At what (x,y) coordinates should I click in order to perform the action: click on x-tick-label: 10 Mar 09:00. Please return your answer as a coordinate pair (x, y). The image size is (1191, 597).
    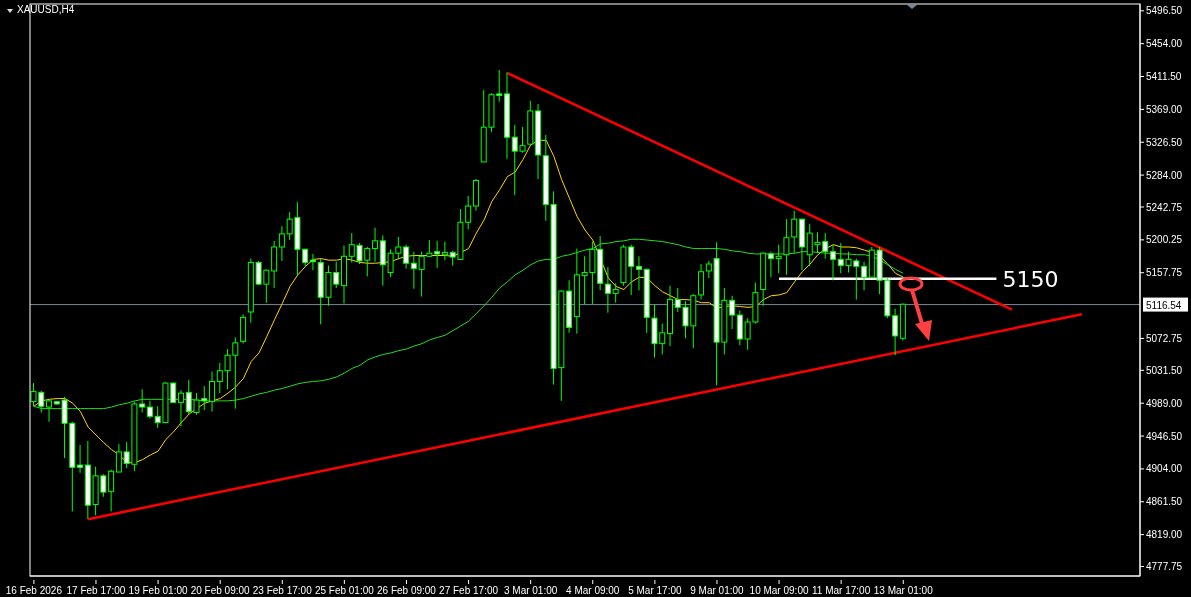
    Looking at the image, I should click on (779, 590).